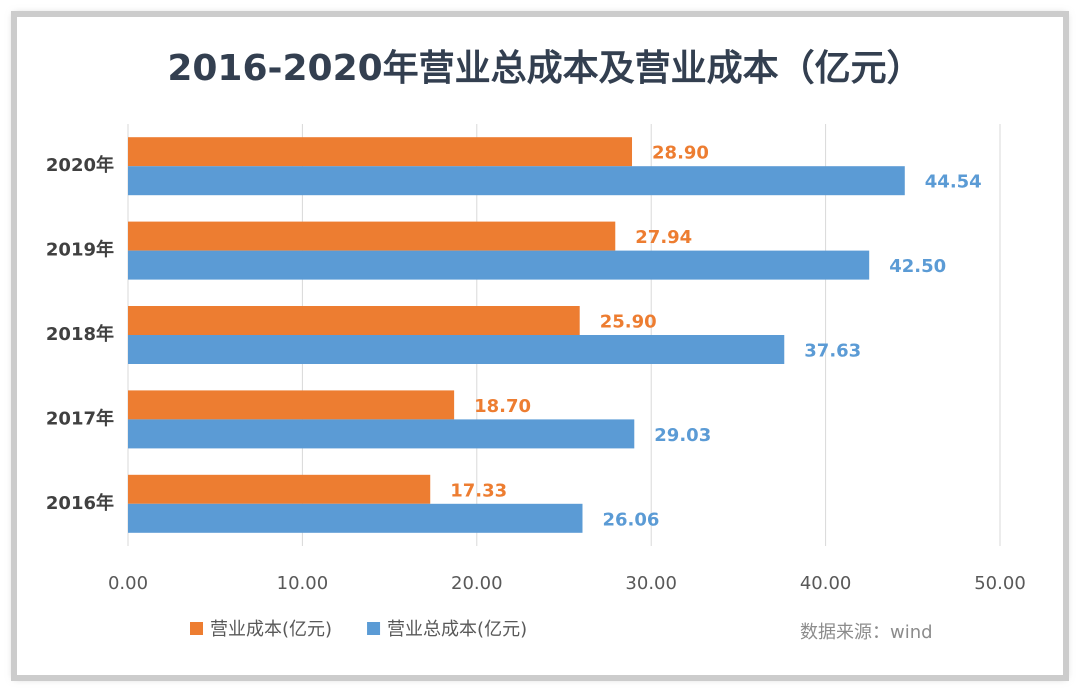 The height and width of the screenshot is (692, 1080). I want to click on value-label: 18.70, so click(502, 406).